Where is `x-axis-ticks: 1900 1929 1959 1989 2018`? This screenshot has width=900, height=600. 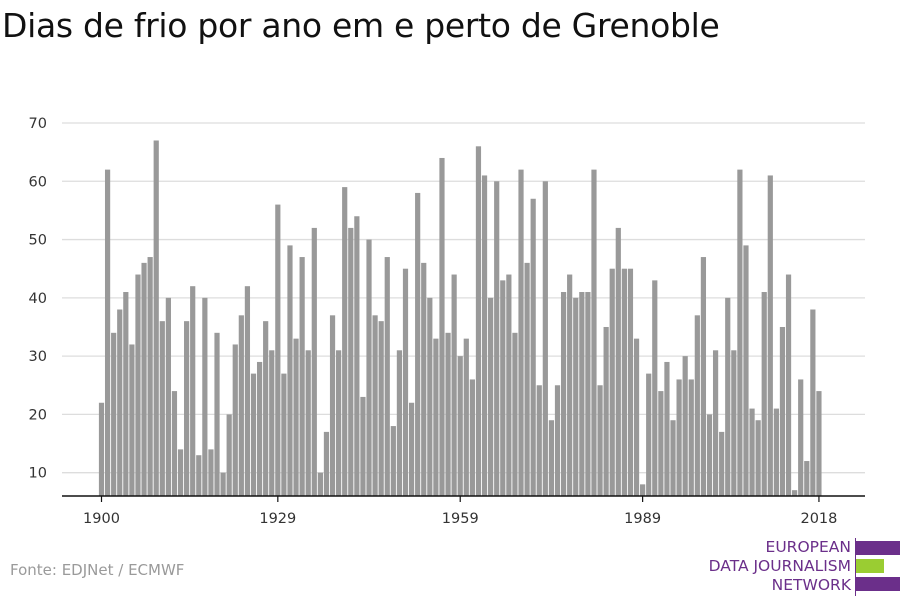
x-axis-ticks: 1900 1929 1959 1989 2018 is located at coordinates (460, 511).